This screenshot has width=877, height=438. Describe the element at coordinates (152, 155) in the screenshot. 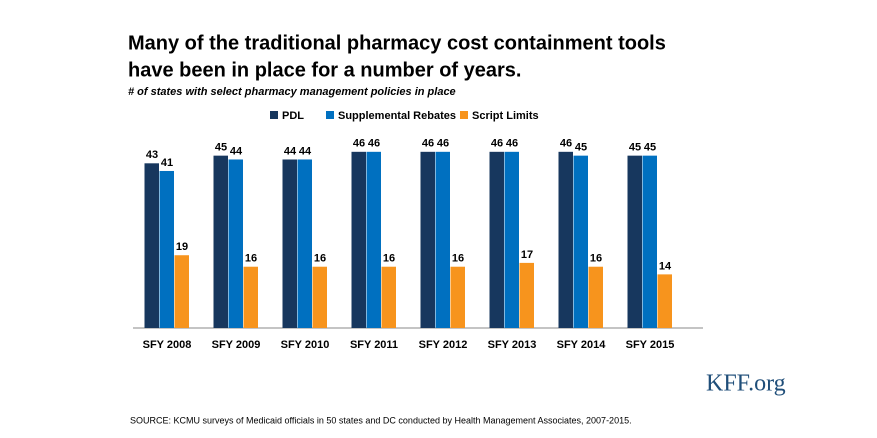

I see `data-label: 43` at that location.